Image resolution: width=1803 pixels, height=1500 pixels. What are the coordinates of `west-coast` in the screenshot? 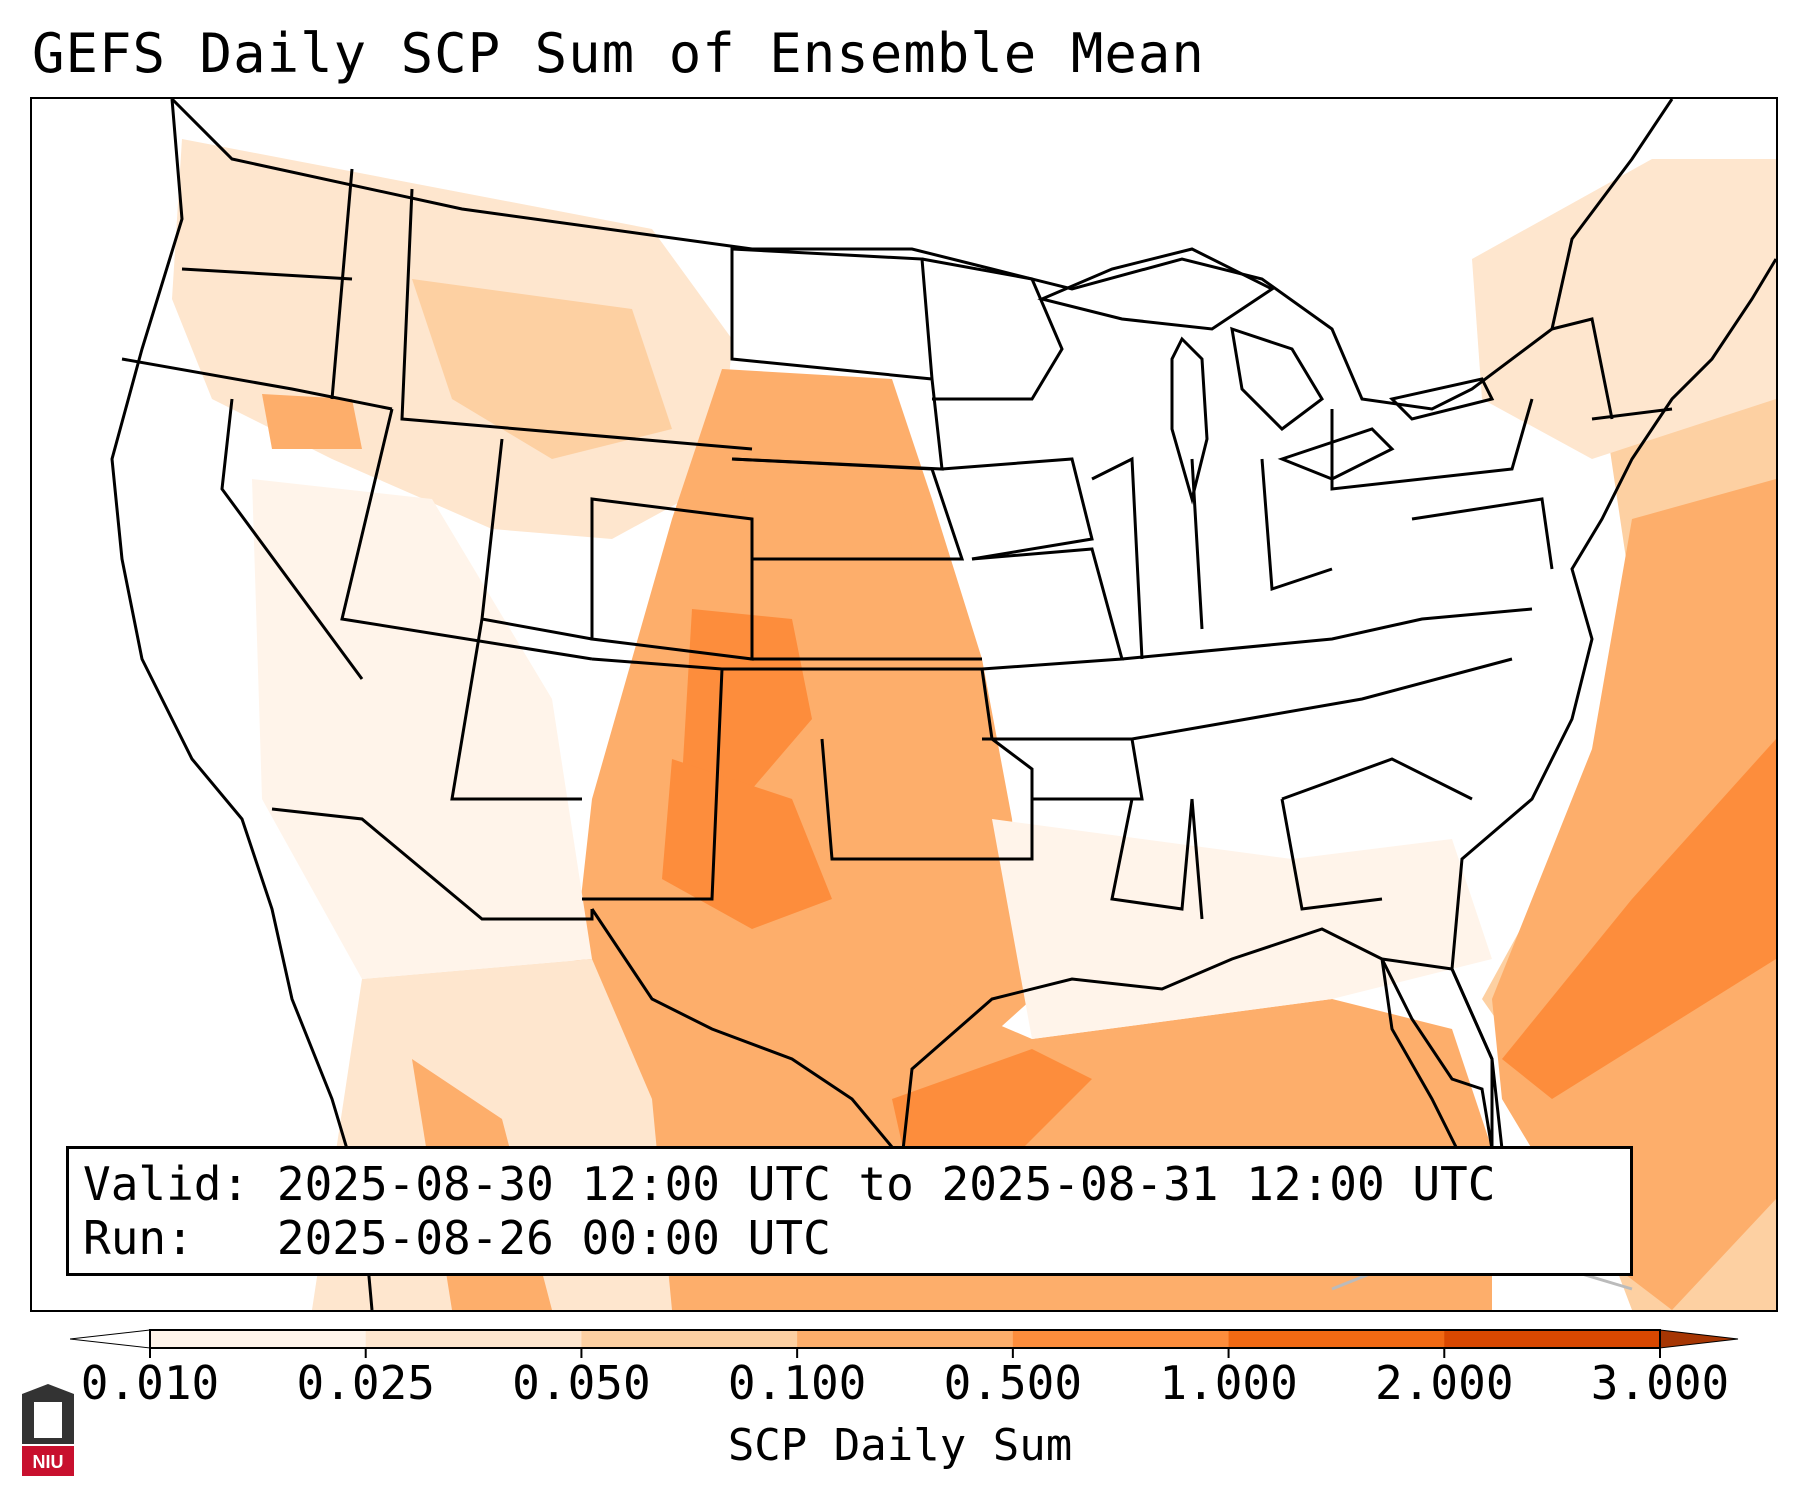 It's located at (242, 704).